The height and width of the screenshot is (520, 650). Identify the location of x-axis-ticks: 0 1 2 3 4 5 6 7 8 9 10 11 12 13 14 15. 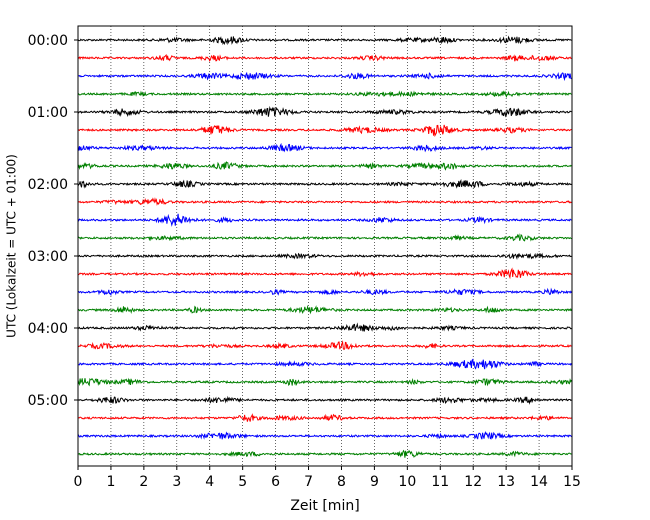
(327, 478).